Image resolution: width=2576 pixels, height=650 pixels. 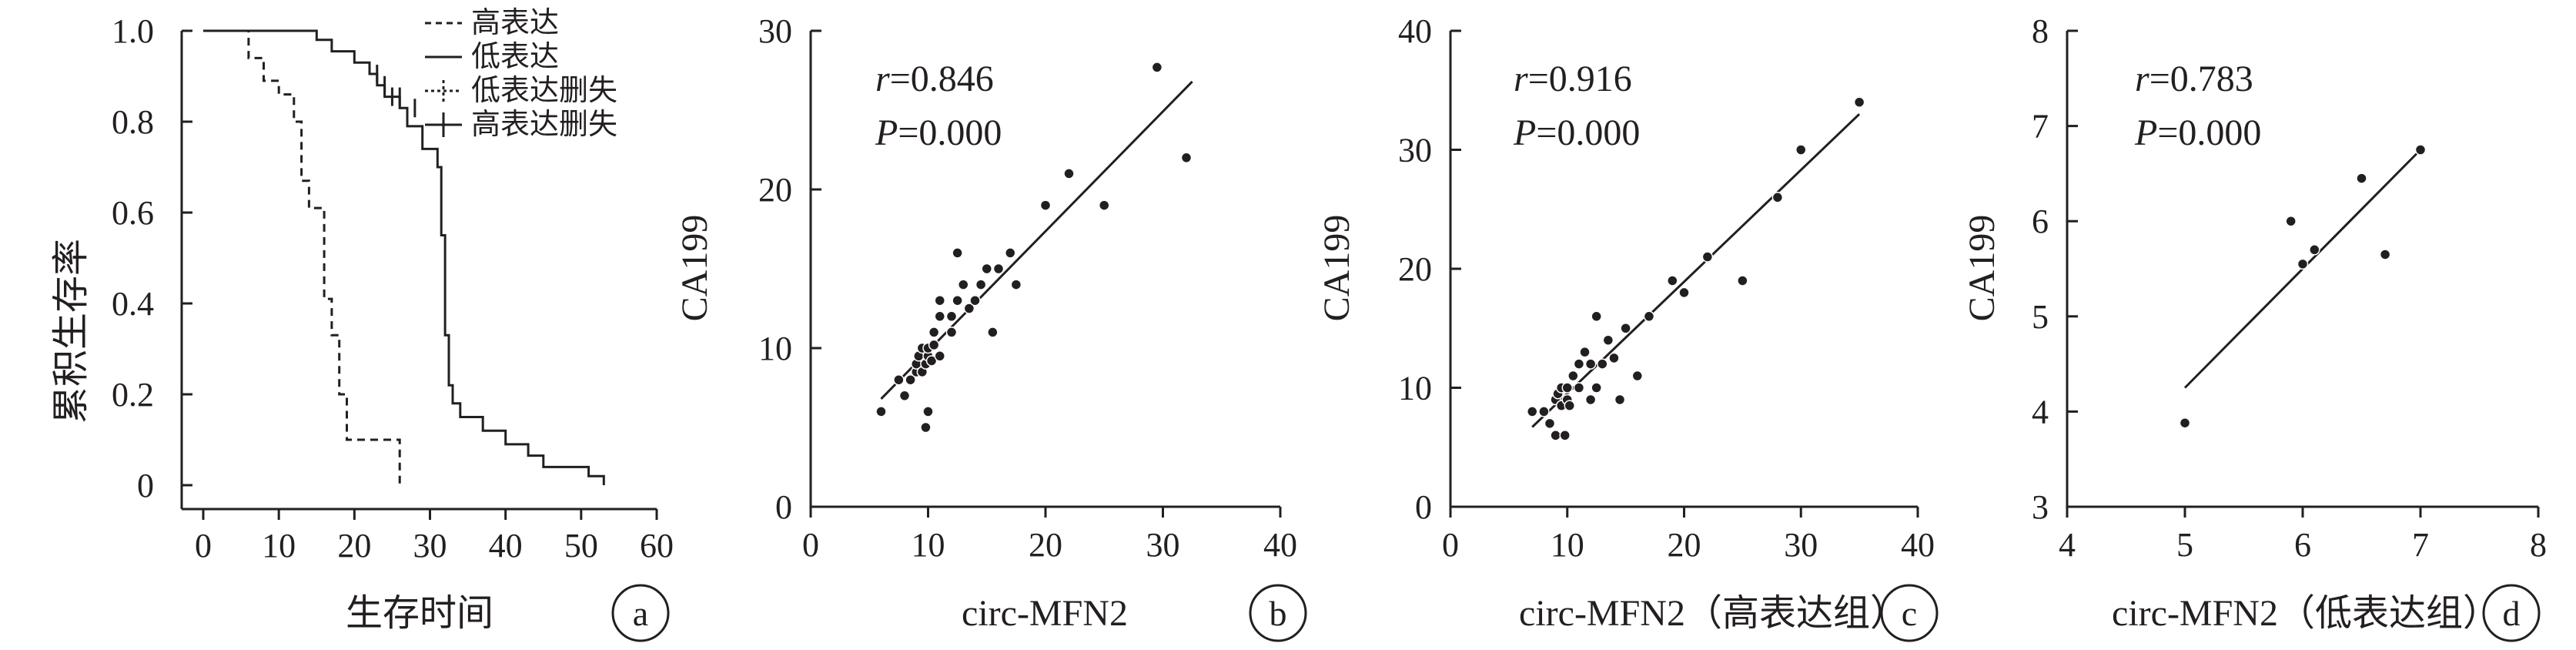 What do you see at coordinates (1045, 614) in the screenshot?
I see `panel-b-x-axis-title: circ-MFN2` at bounding box center [1045, 614].